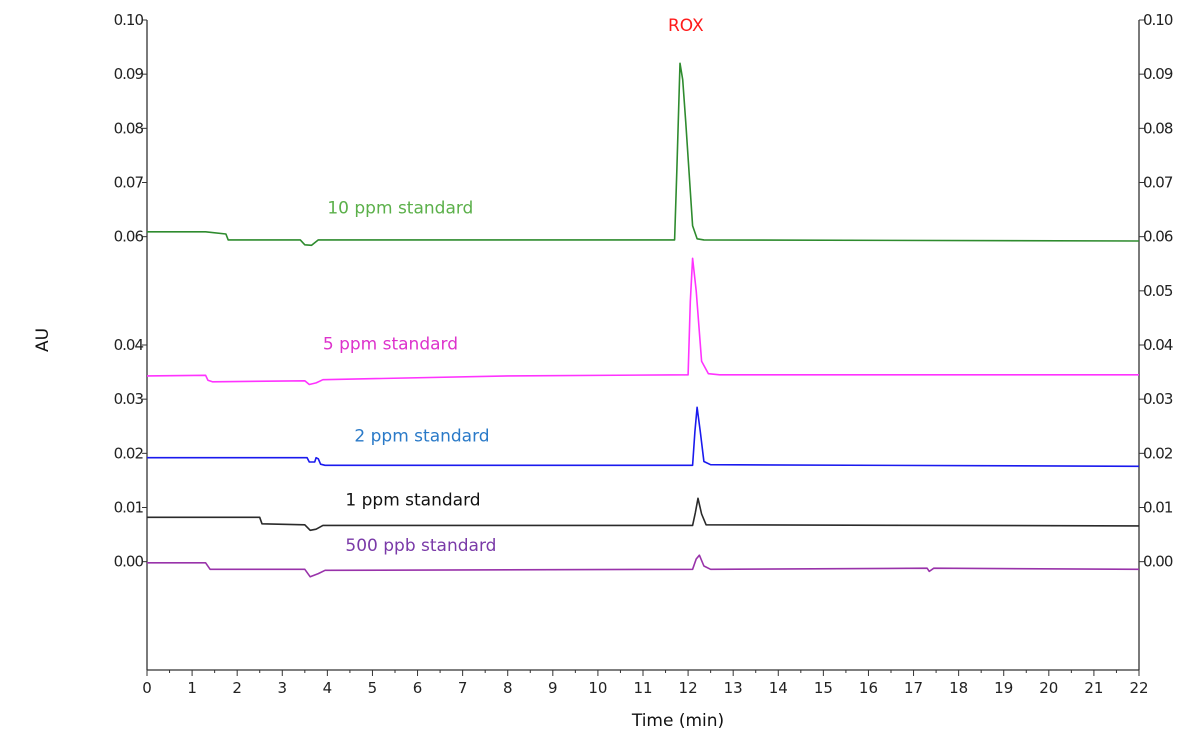 The height and width of the screenshot is (733, 1182). I want to click on x-tick-label: 18, so click(958, 688).